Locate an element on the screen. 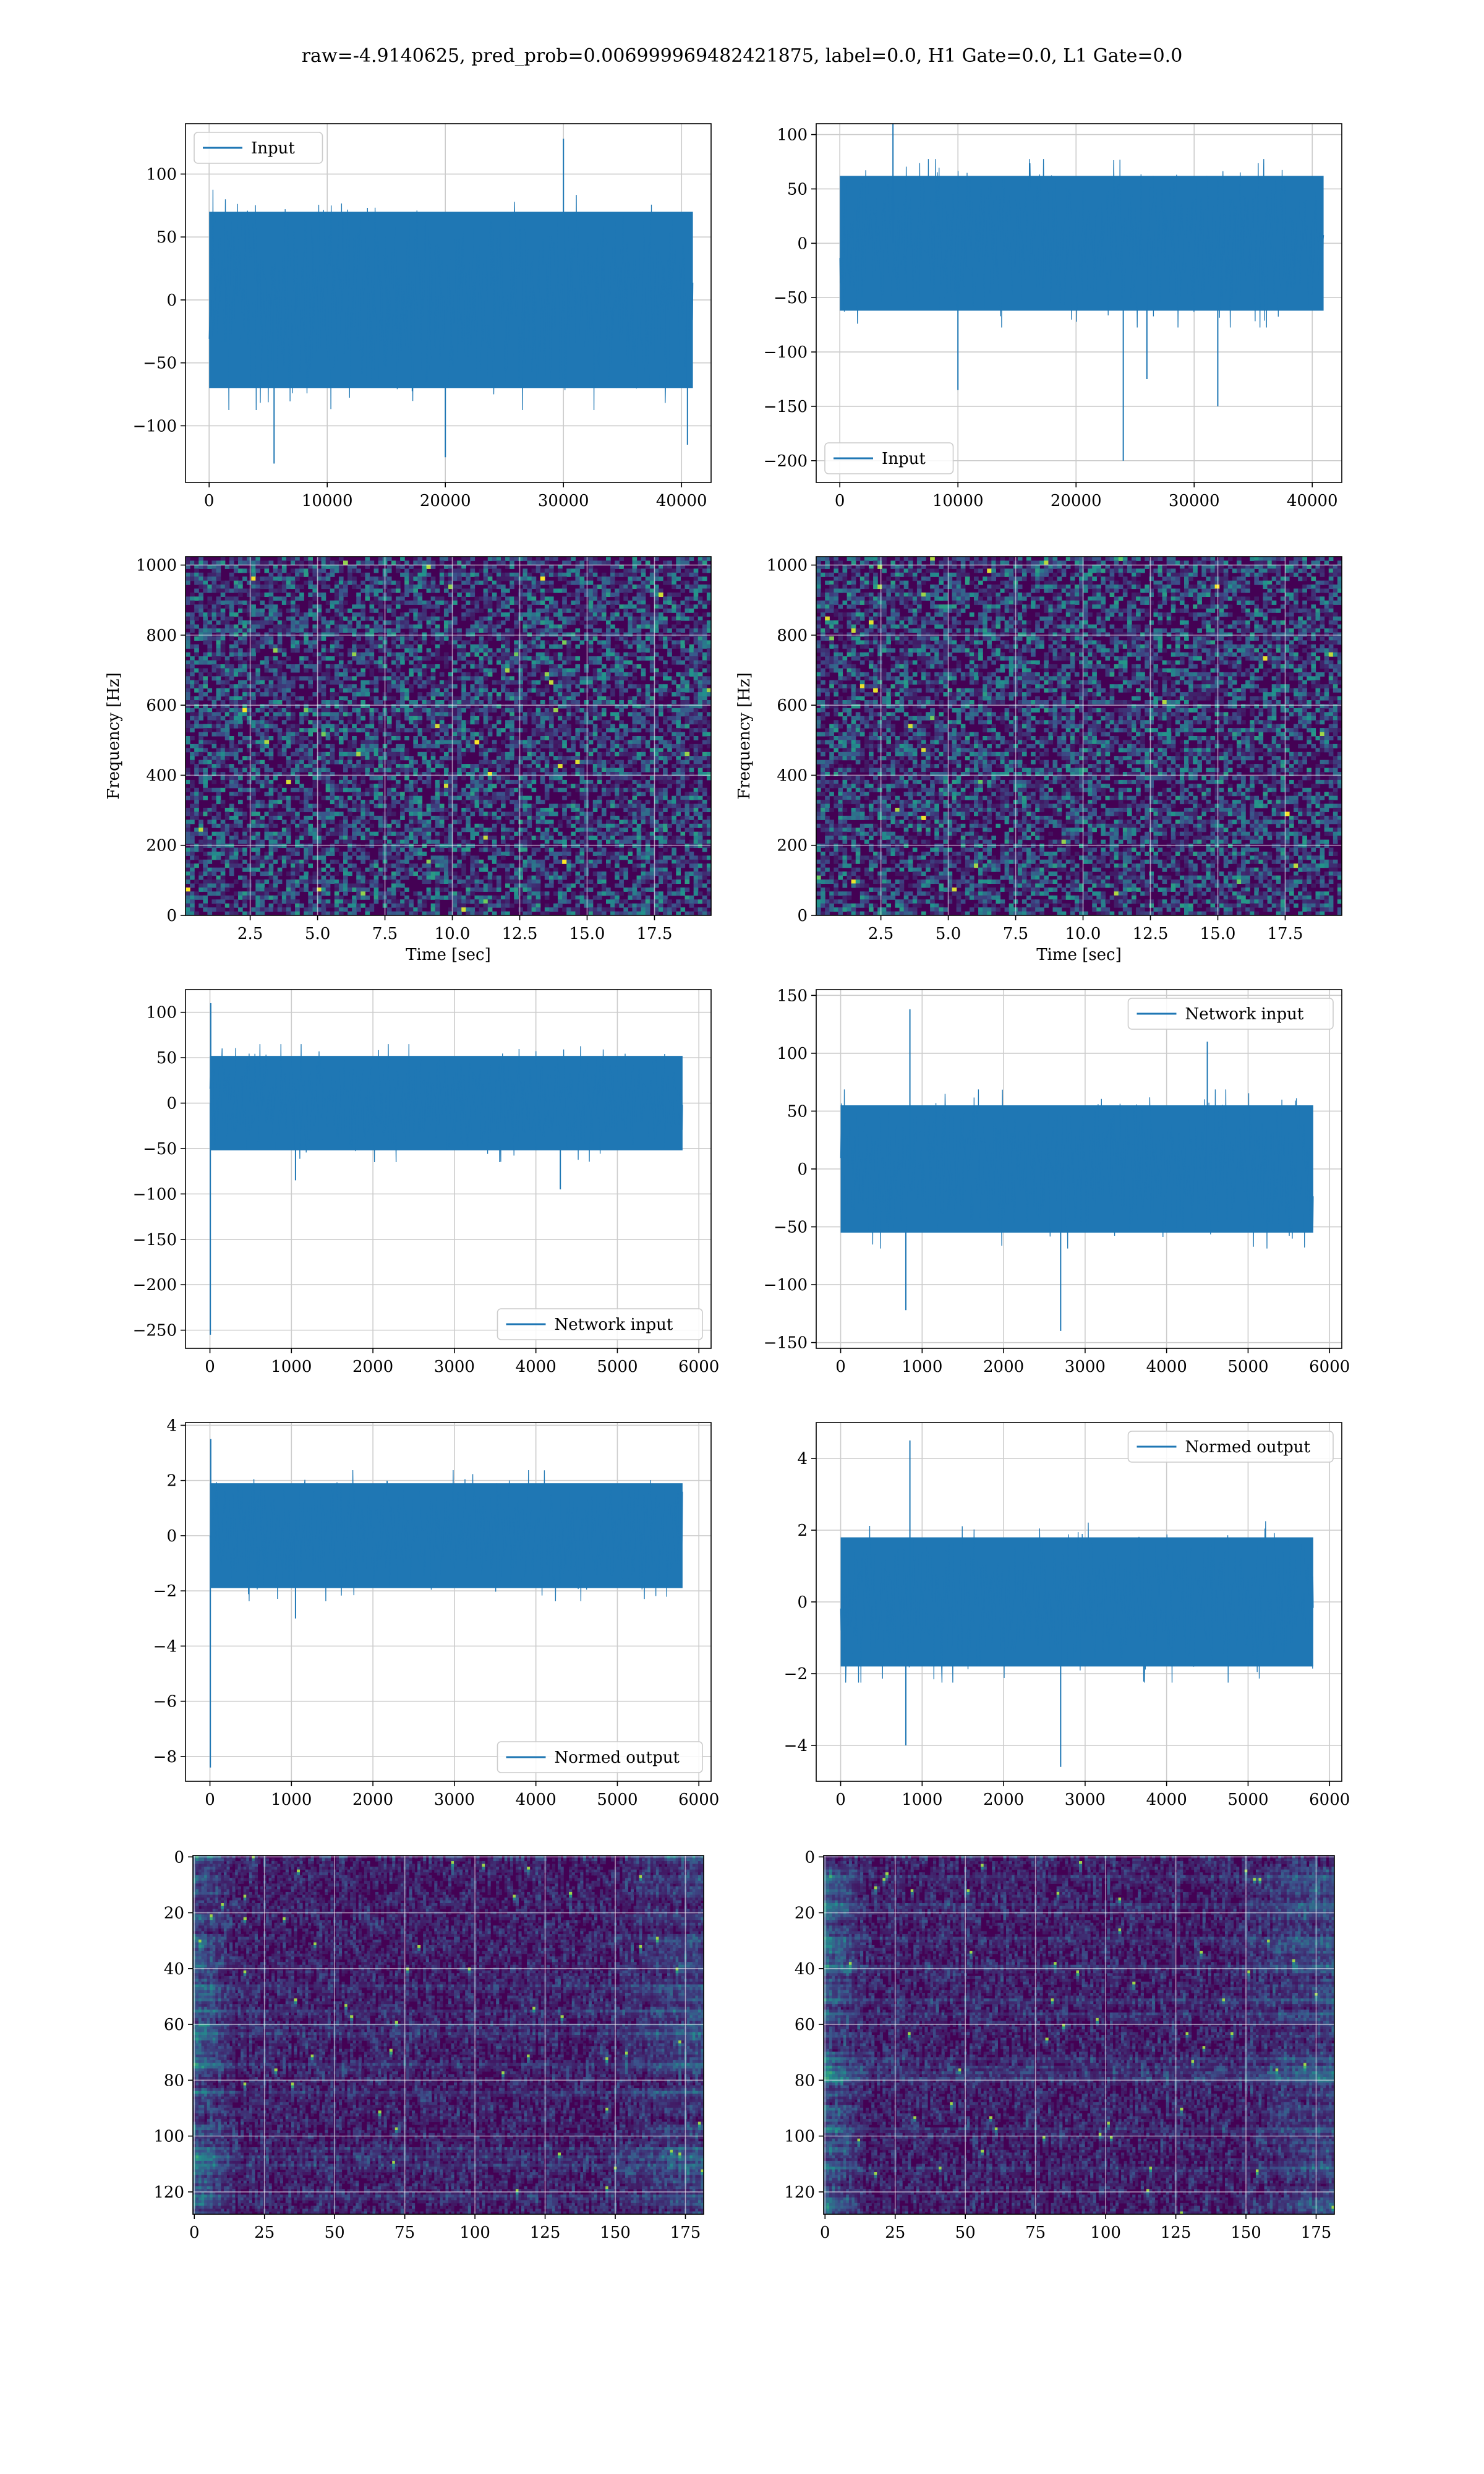  x-tick-label: 20000 is located at coordinates (445, 501).